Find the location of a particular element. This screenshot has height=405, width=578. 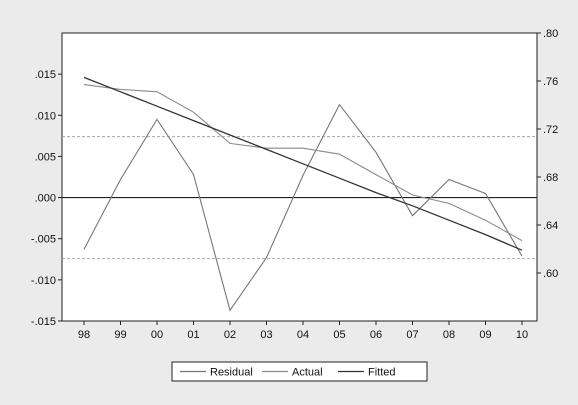

x-tick-label: 99 is located at coordinates (120, 335).